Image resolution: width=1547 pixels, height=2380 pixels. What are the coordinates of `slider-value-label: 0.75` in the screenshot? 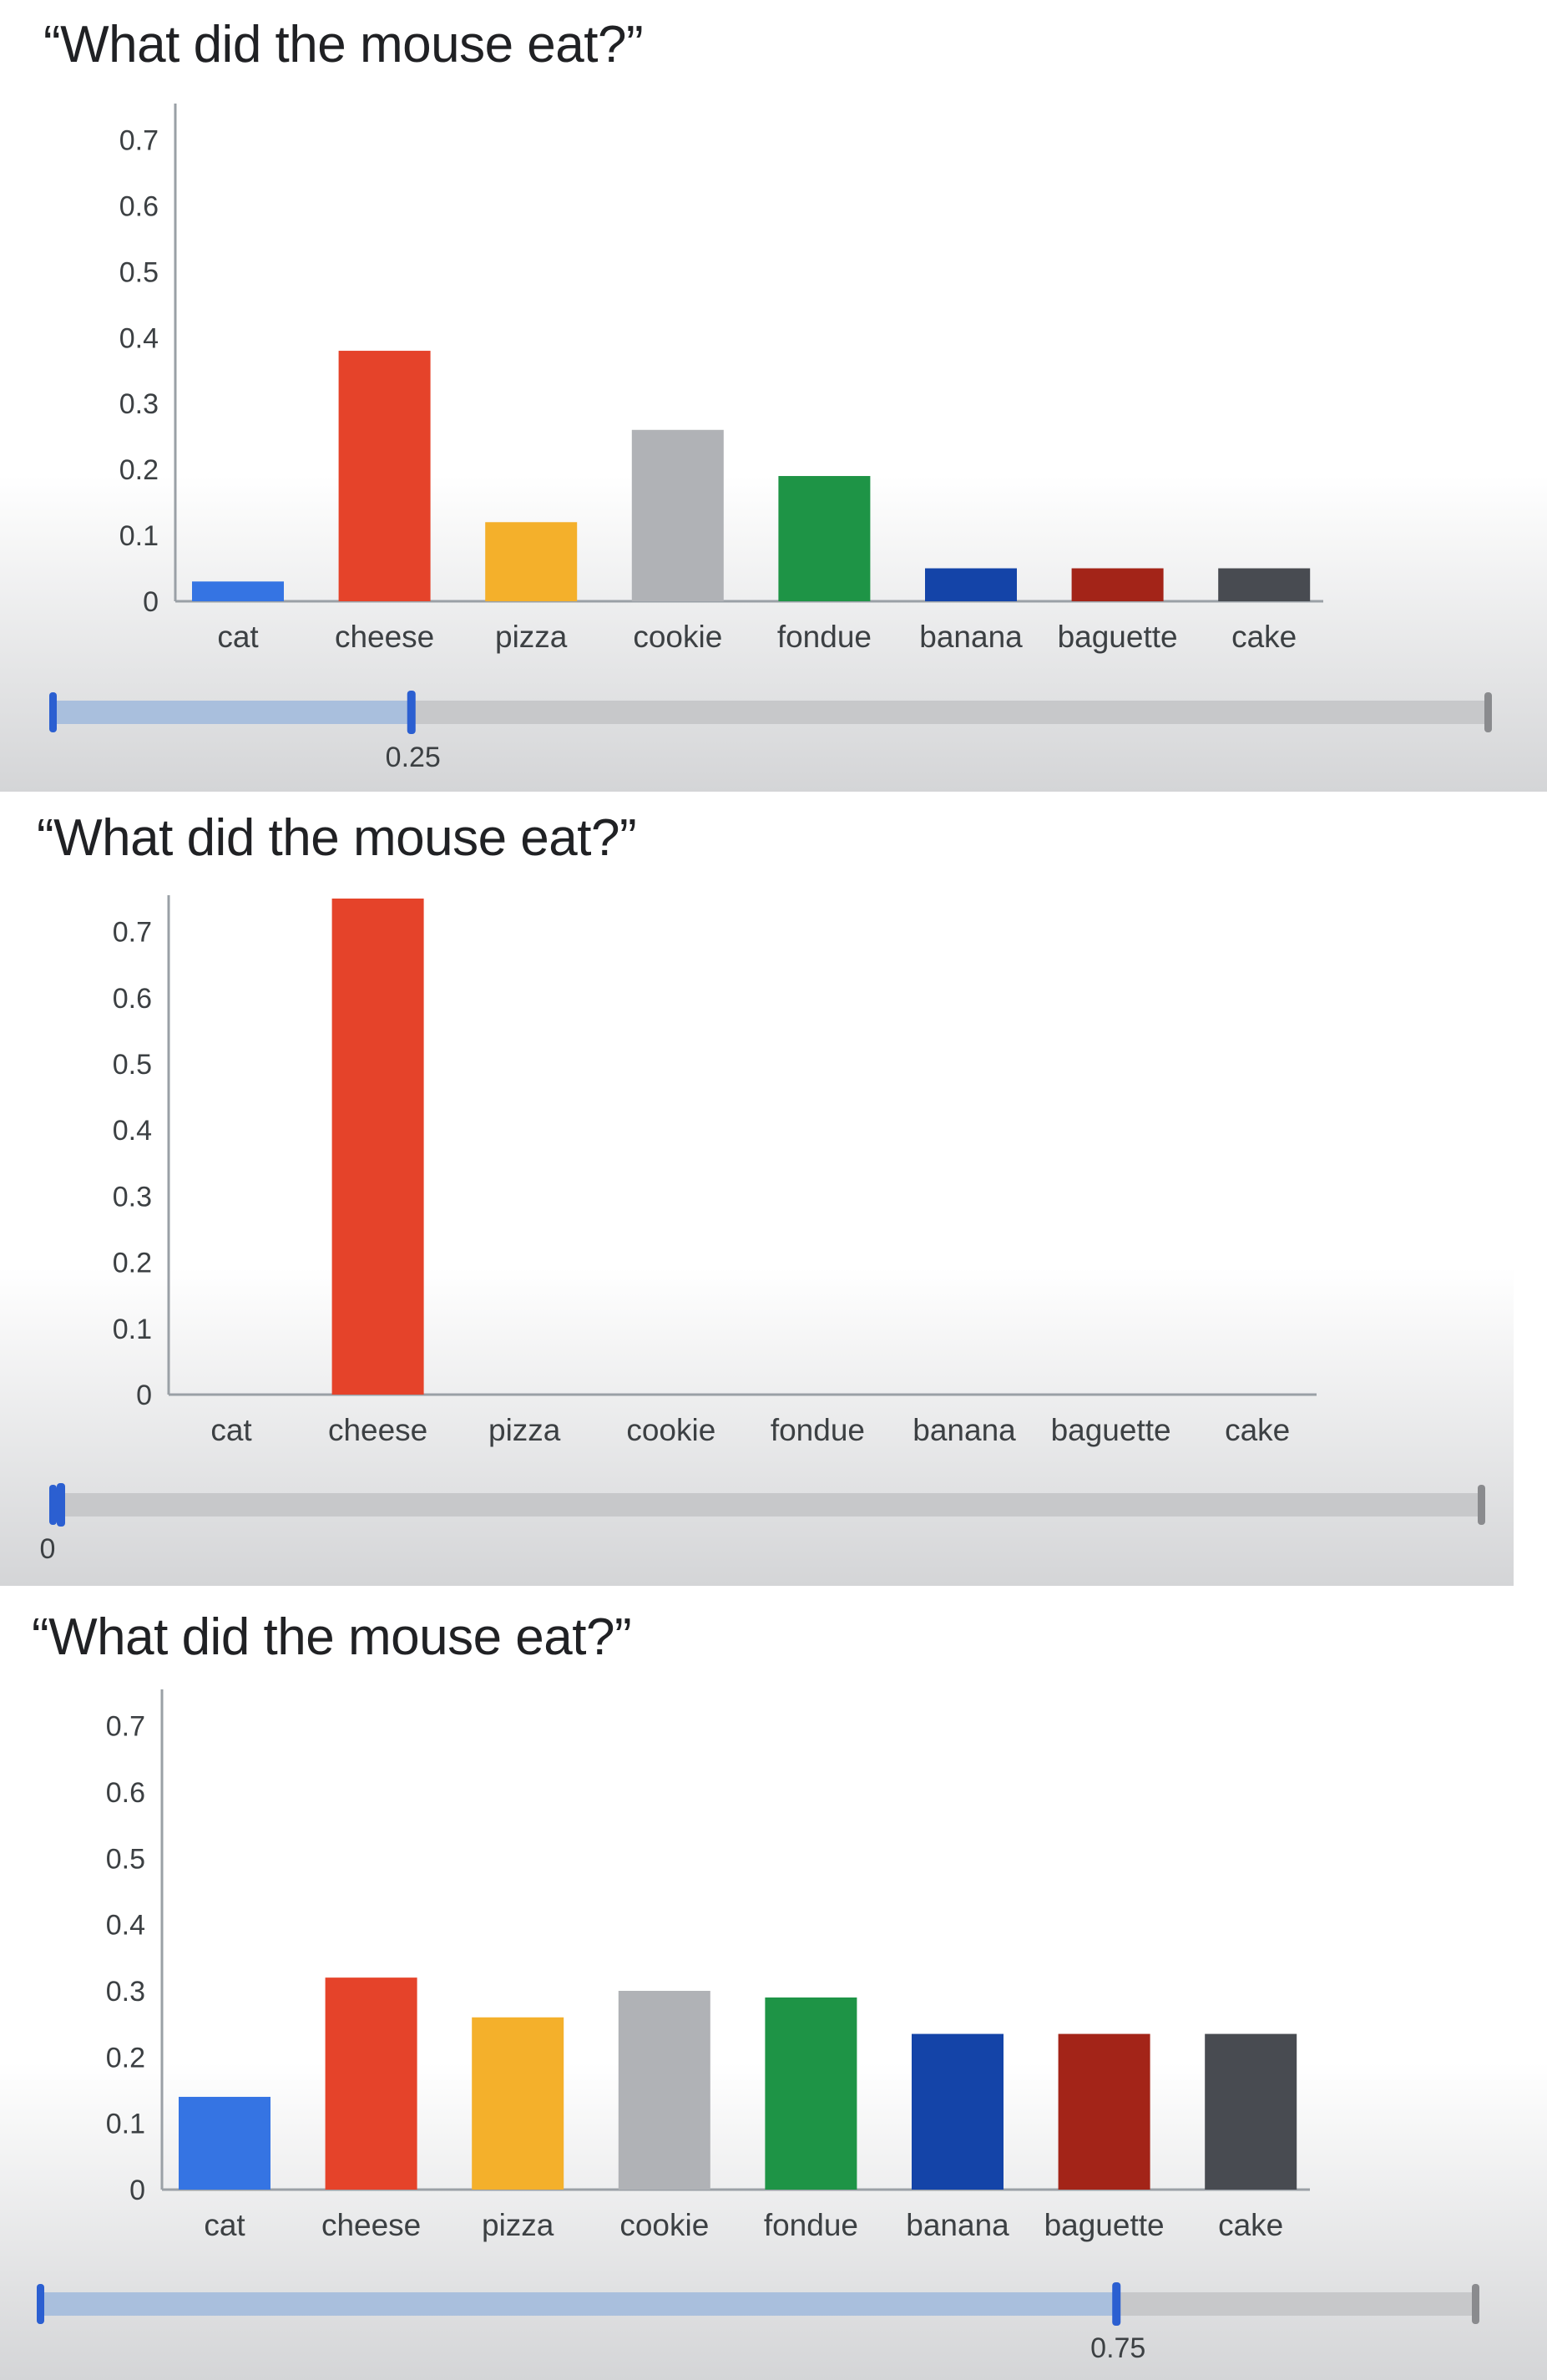 It's located at (1117, 2348).